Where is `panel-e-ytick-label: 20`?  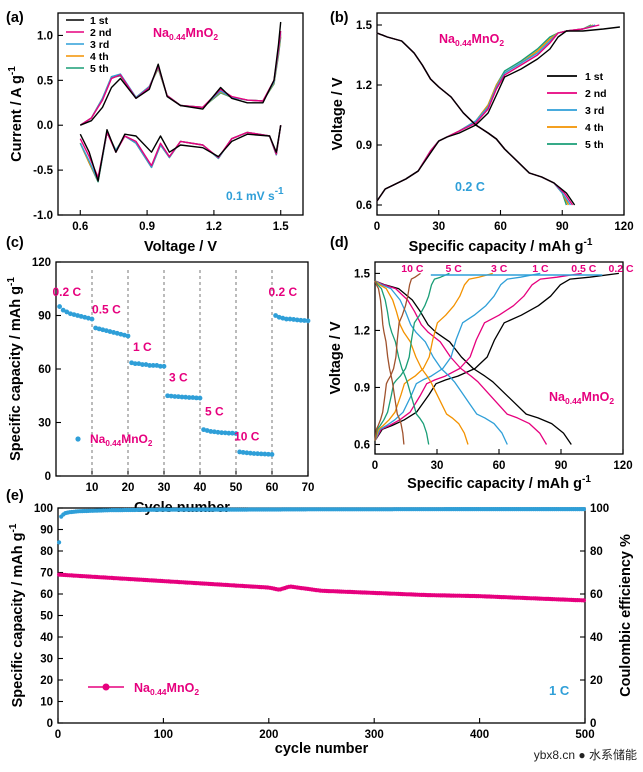
panel-e-ytick-label: 20 is located at coordinates (46, 681).